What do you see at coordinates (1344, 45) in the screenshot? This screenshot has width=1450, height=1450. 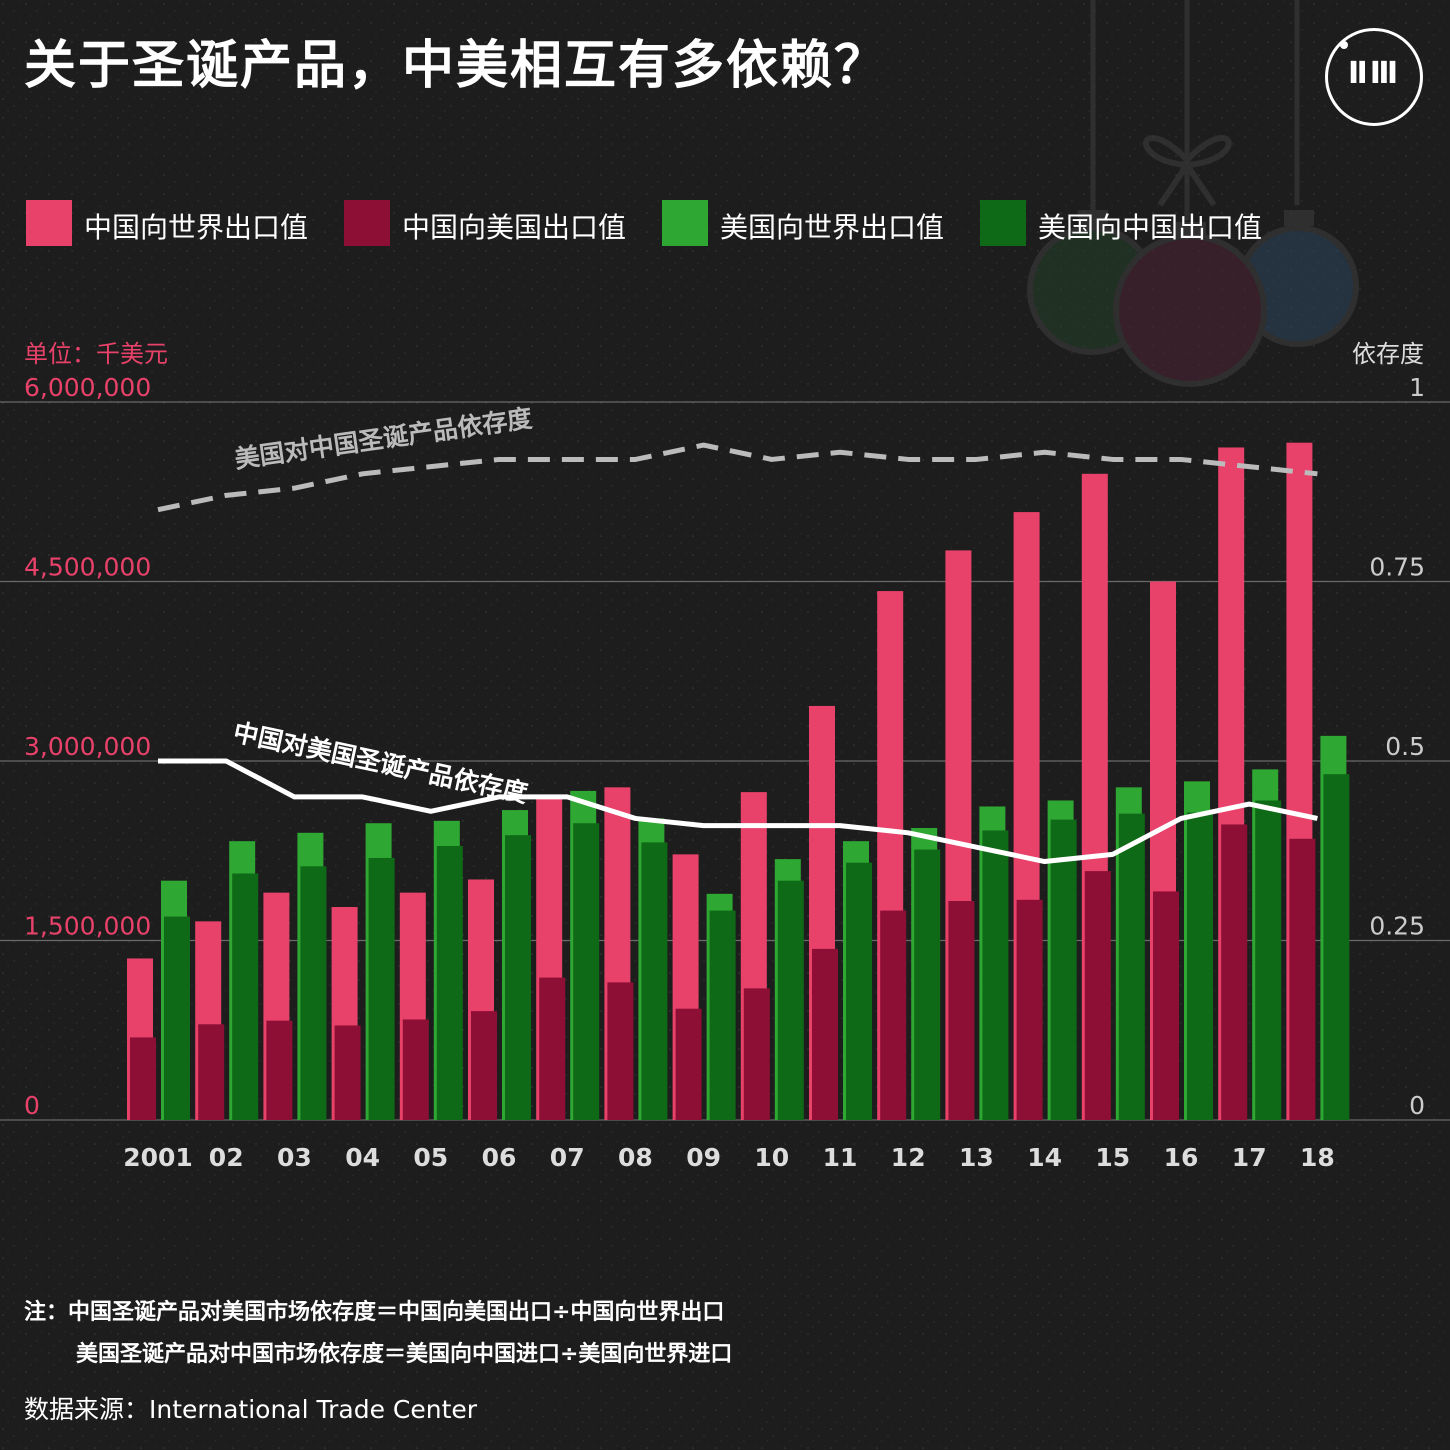 I see `logo-dot-icon` at bounding box center [1344, 45].